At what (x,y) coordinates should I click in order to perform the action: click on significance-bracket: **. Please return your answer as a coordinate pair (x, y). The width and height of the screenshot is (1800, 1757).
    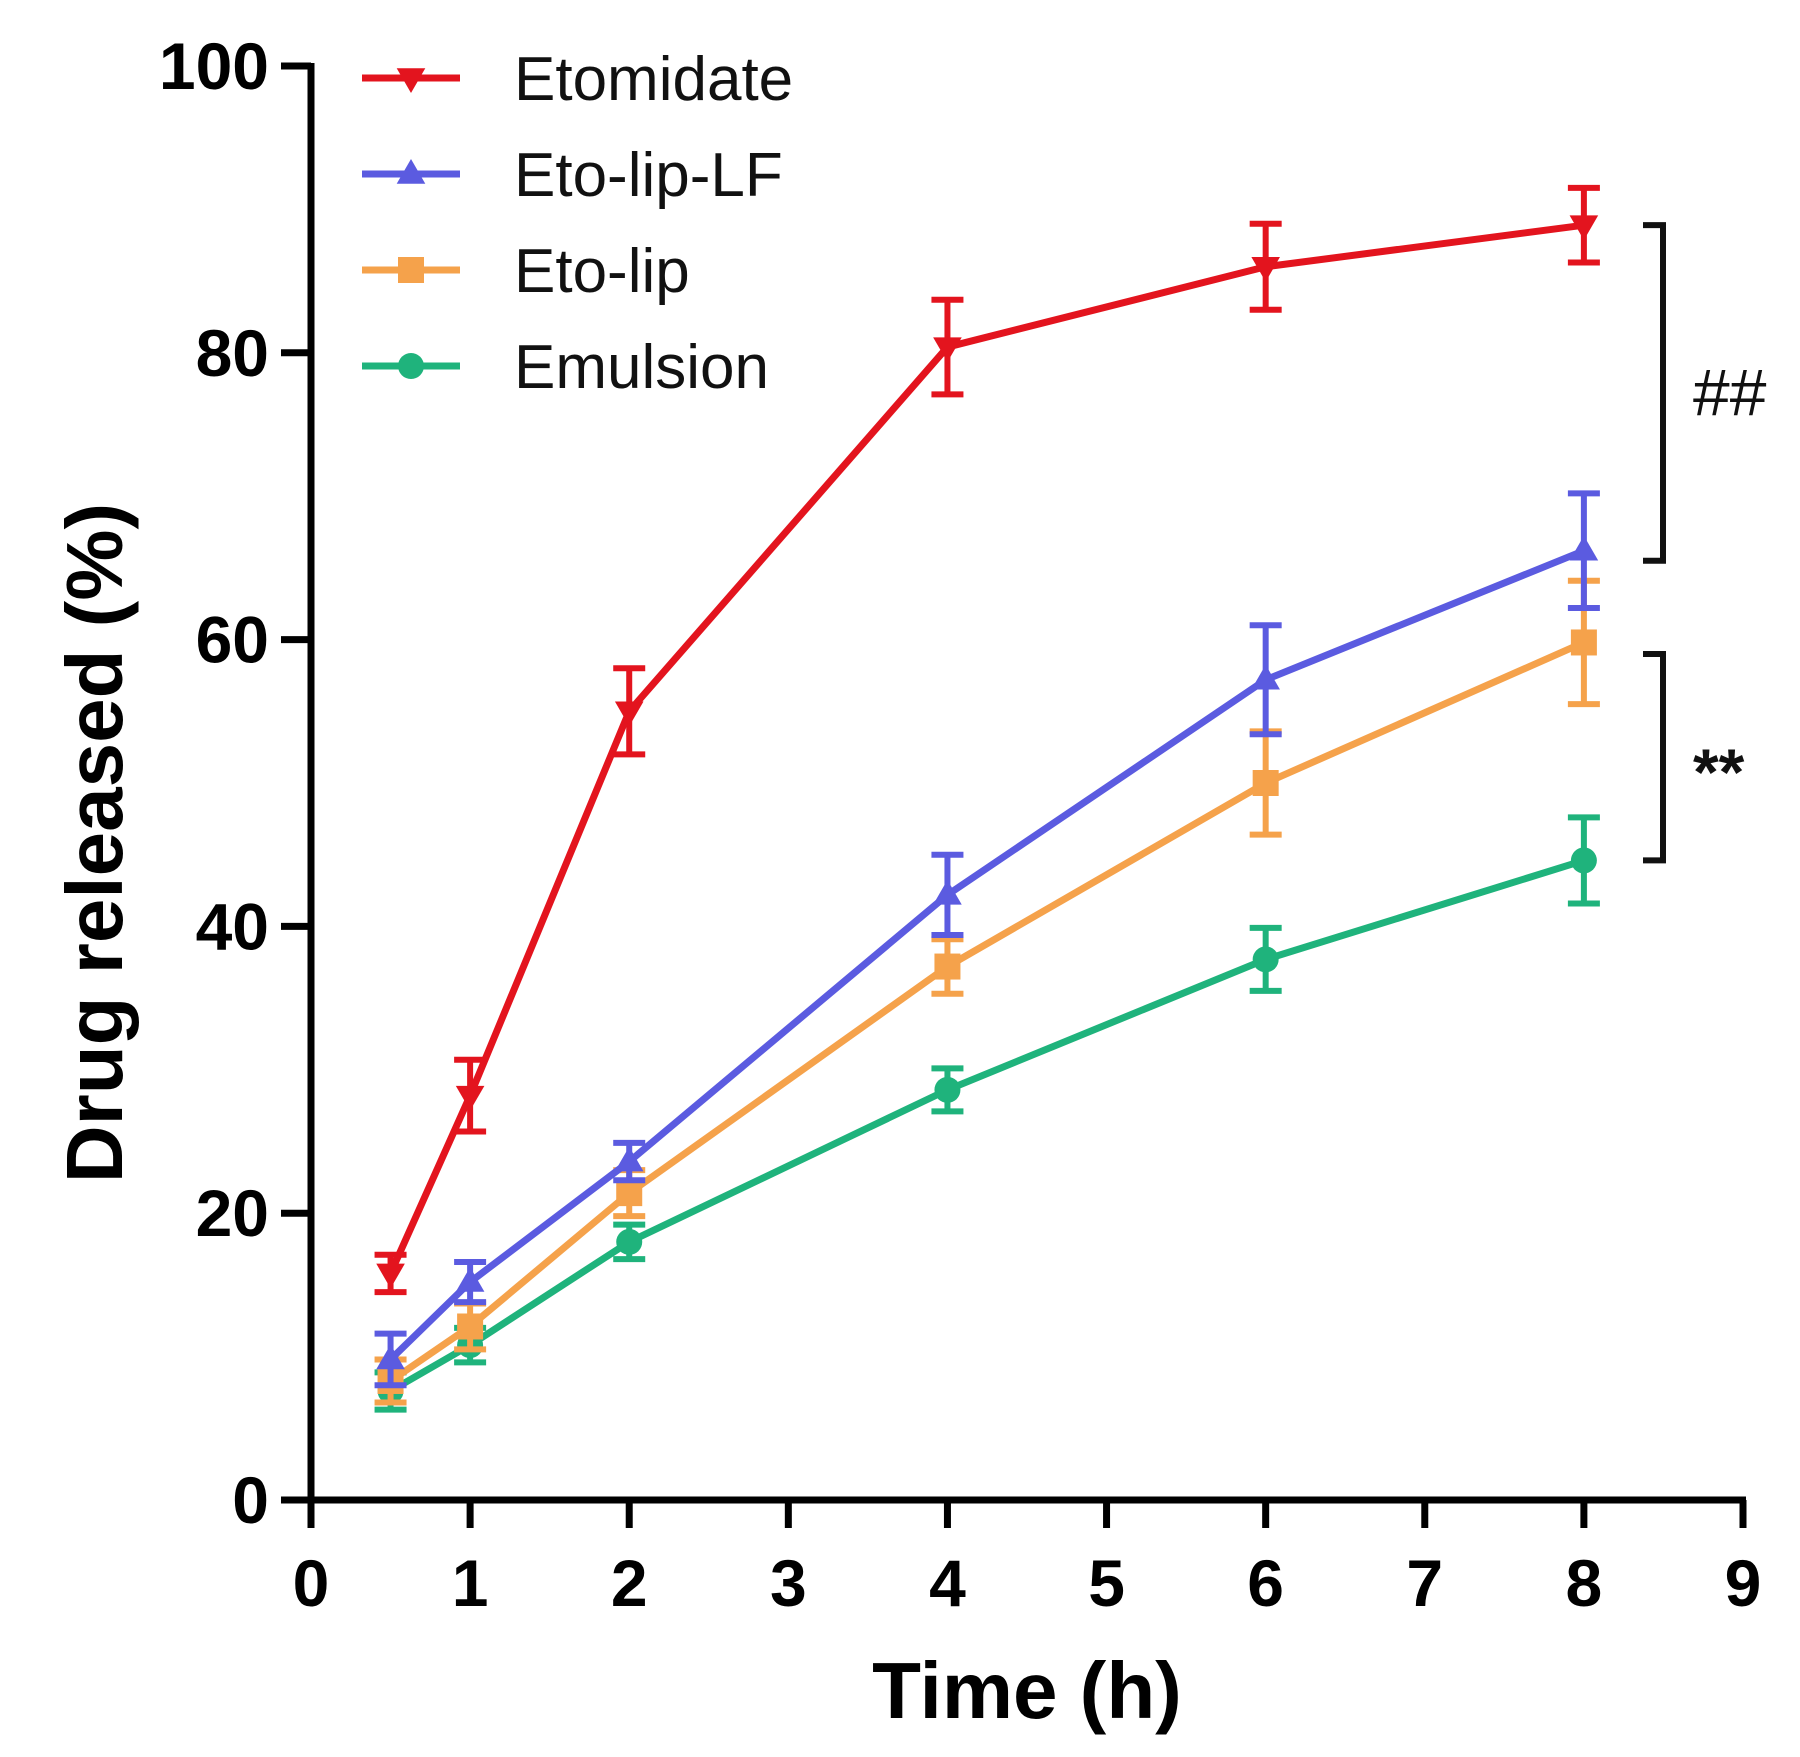
    Looking at the image, I should click on (1694, 757).